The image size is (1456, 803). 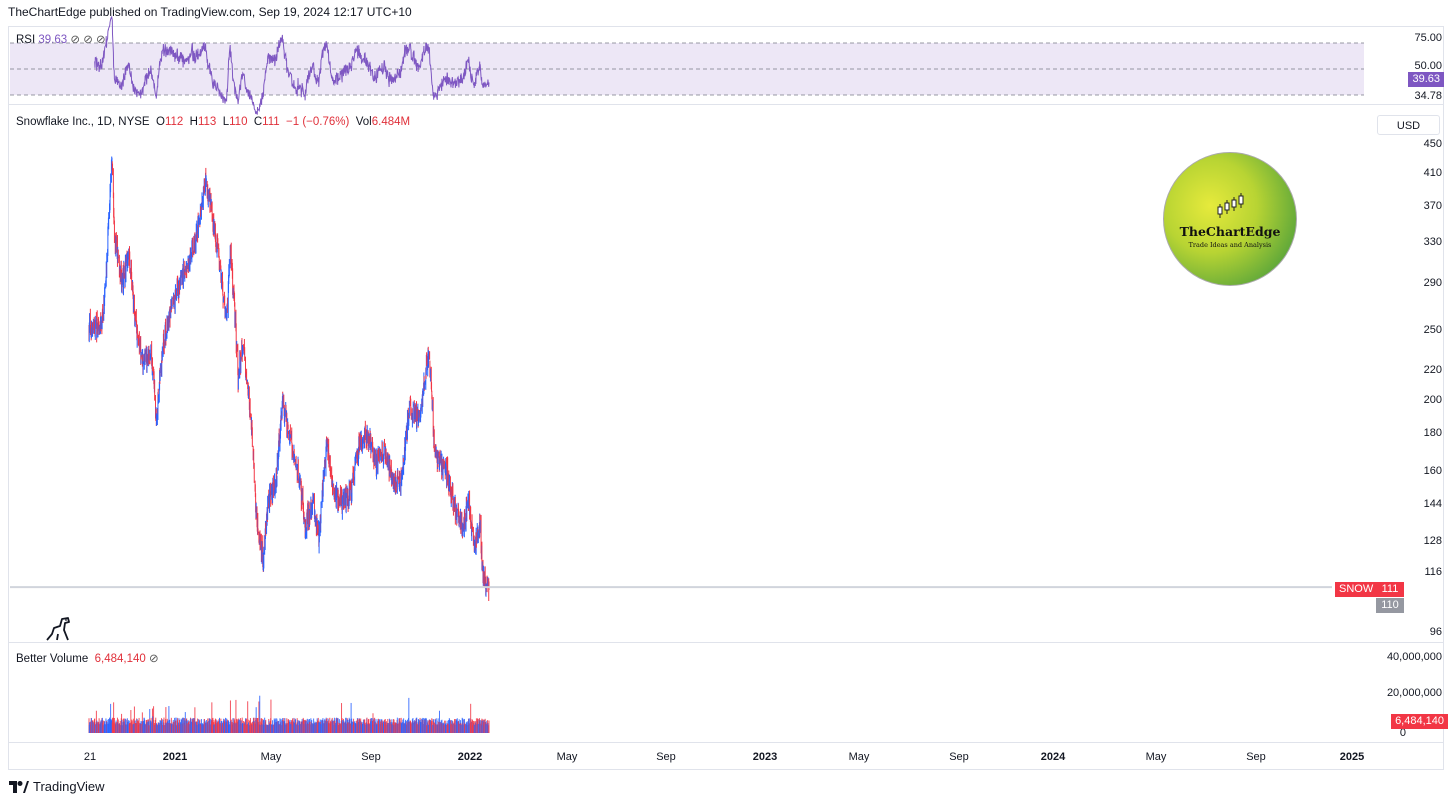 I want to click on price-axis-label: 290, so click(x=1432, y=282).